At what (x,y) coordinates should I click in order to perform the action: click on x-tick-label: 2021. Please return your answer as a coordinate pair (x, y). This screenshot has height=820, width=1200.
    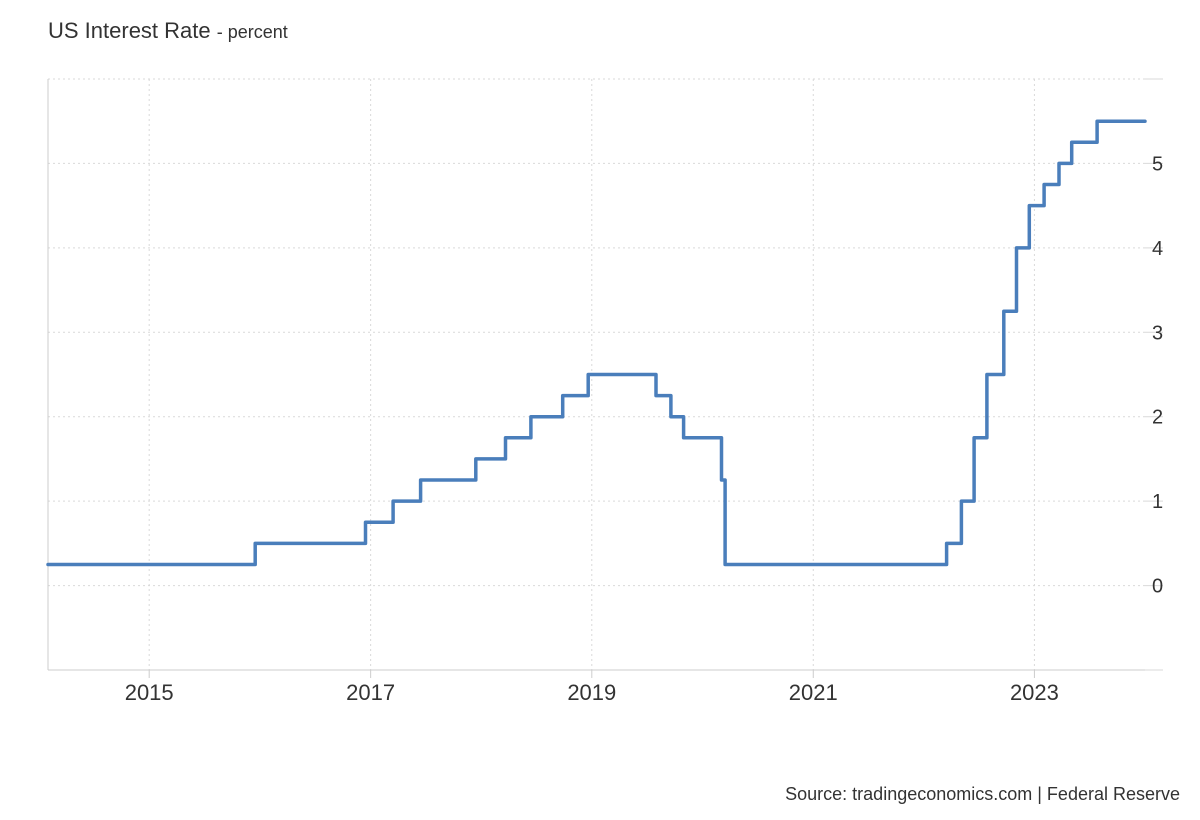
    Looking at the image, I should click on (813, 692).